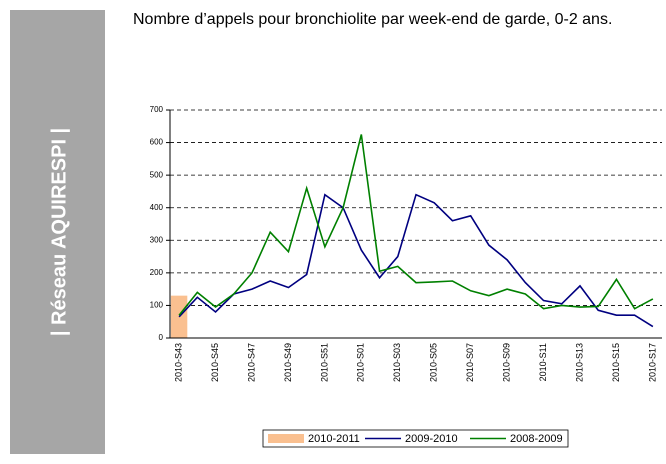 Image resolution: width=666 pixels, height=464 pixels. Describe the element at coordinates (334, 439) in the screenshot. I see `legend-label: 2010-2011` at that location.